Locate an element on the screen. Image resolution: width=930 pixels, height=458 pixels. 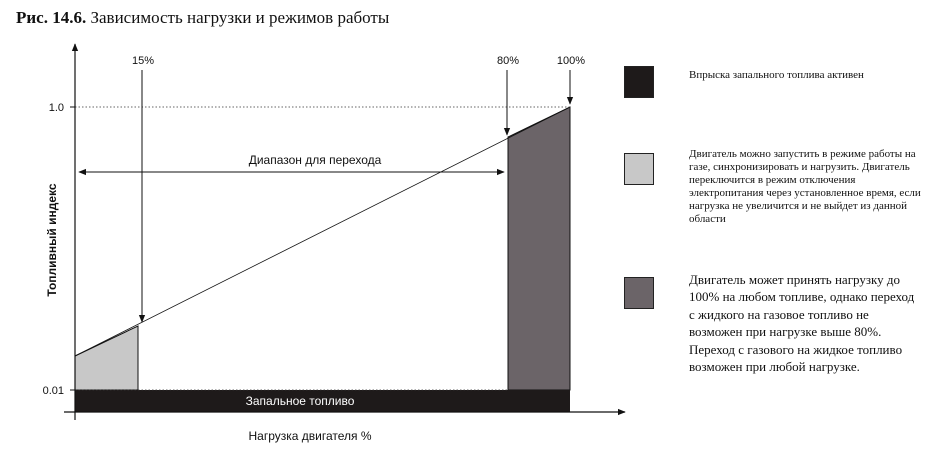
pilot-only-region is located at coordinates (106, 358).